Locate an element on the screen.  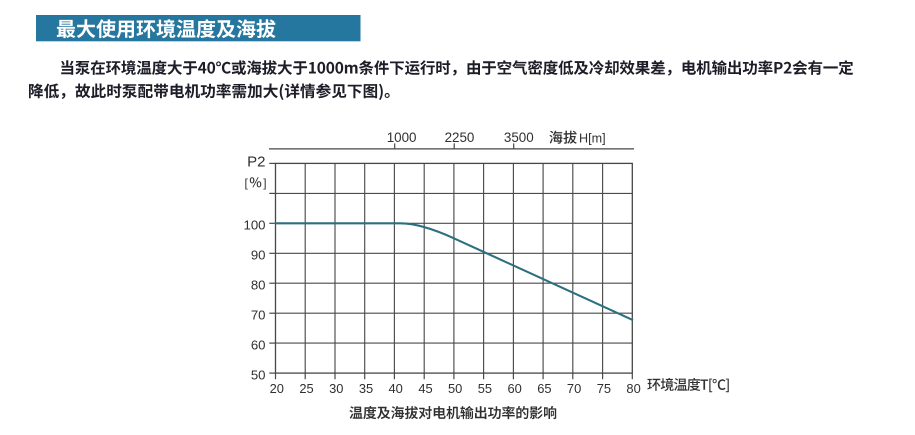
svg-text: 90 is located at coordinates (258, 255).